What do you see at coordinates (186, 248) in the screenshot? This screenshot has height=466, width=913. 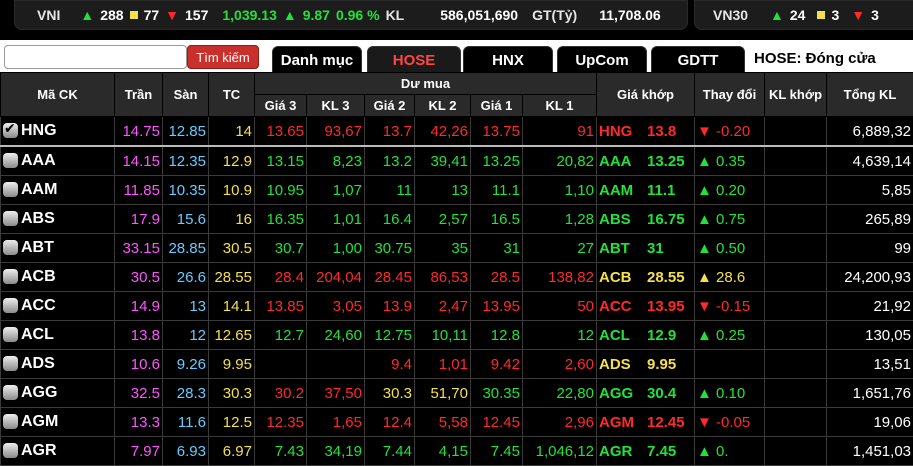 I see `floor-price: 28.85` at bounding box center [186, 248].